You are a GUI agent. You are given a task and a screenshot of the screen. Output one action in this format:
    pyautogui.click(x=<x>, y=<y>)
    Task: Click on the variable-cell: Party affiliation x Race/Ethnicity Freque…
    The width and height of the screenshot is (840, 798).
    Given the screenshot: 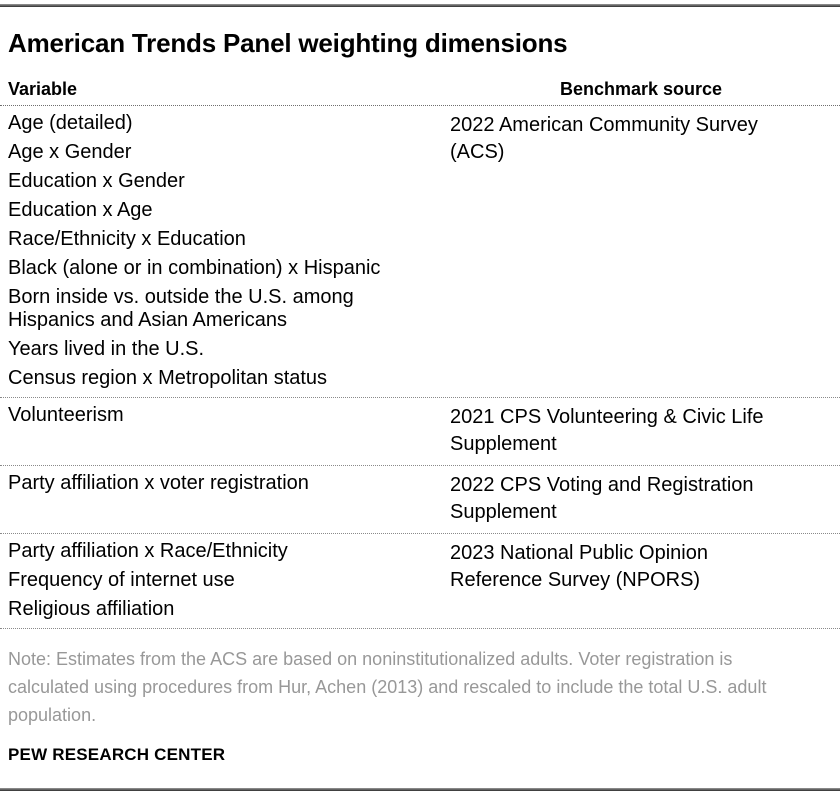 What is the action you would take?
    pyautogui.click(x=225, y=580)
    